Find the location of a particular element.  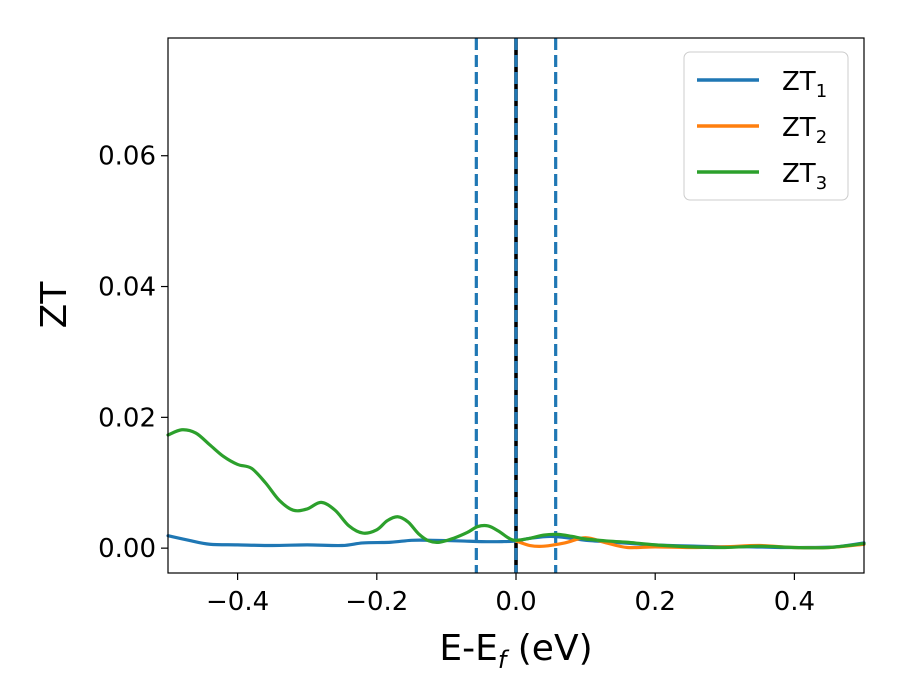

legend-label-zt2: ZT2 is located at coordinates (804, 130).